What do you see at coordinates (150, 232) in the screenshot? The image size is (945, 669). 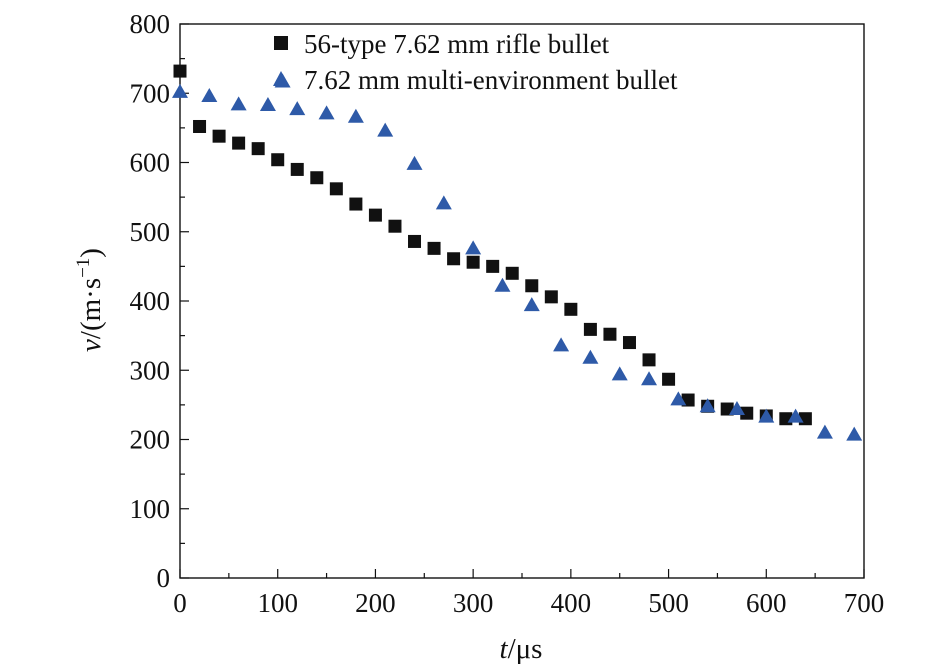 I see `y-tick-label: 500` at bounding box center [150, 232].